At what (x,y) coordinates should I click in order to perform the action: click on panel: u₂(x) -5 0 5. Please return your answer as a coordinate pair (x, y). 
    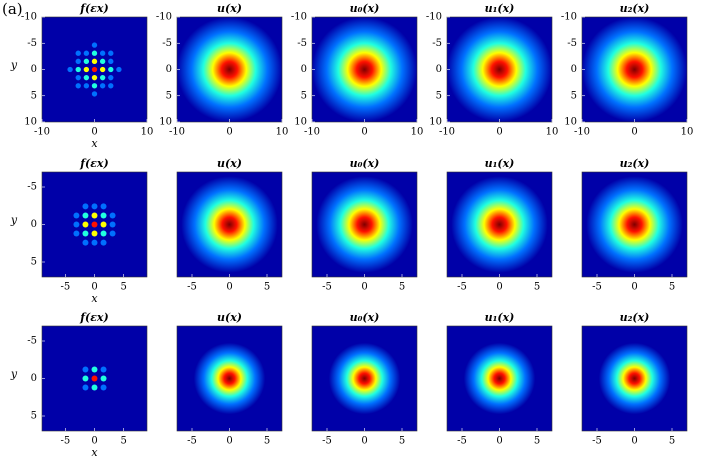
    Looking at the image, I should click on (634, 379).